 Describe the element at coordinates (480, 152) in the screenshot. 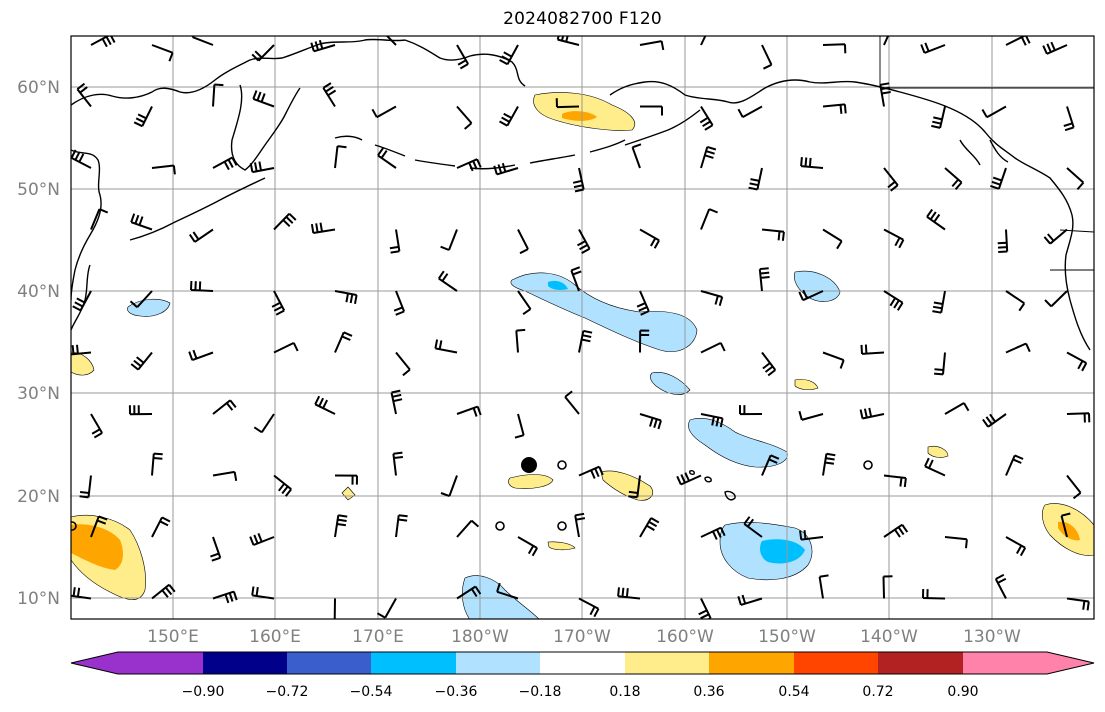

I see `aleutian-islands` at that location.